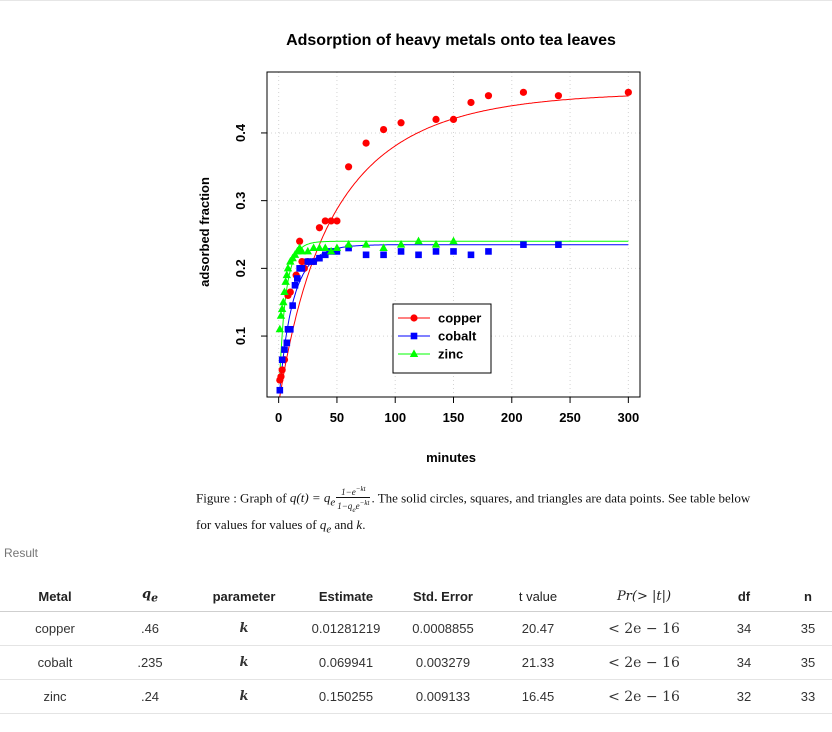 This screenshot has width=832, height=732. What do you see at coordinates (459, 318) in the screenshot?
I see `legend-label-copper: copper` at bounding box center [459, 318].